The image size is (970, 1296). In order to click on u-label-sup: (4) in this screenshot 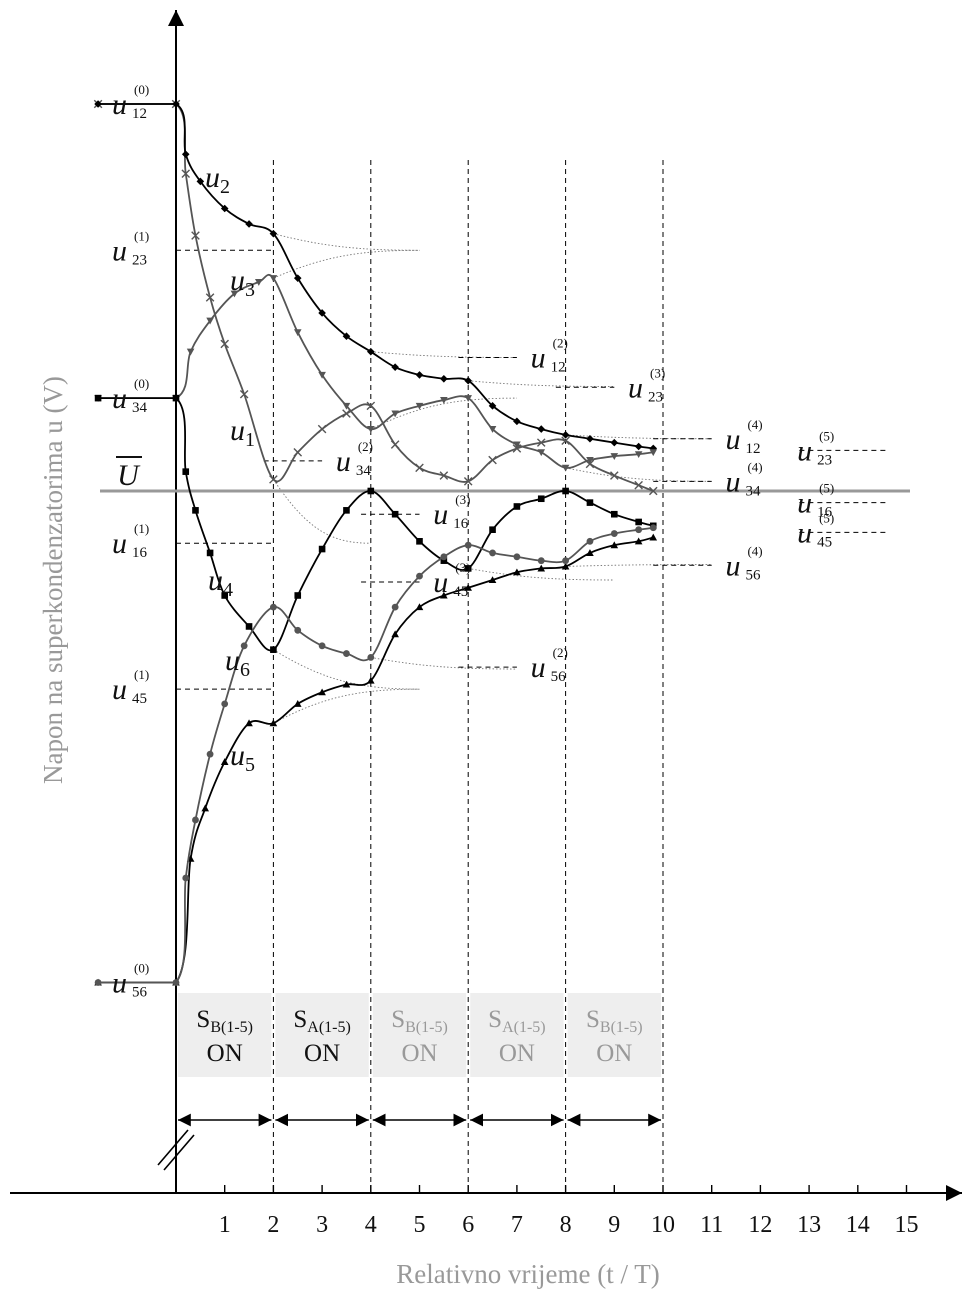, I will do `click(754, 550)`.